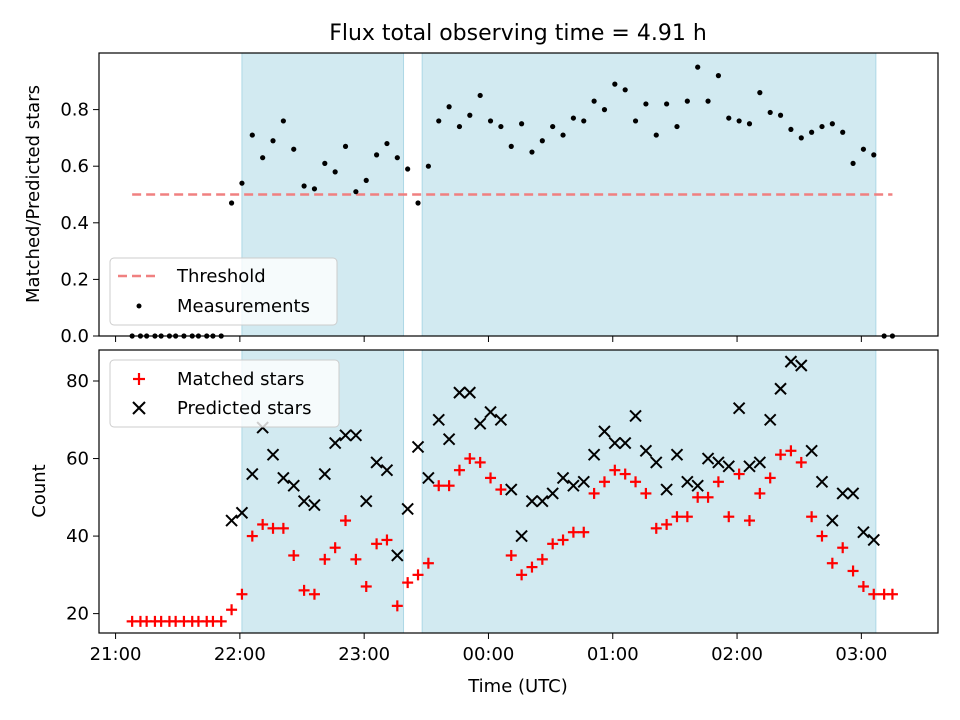 The height and width of the screenshot is (720, 960). What do you see at coordinates (74, 279) in the screenshot?
I see `y-tick-label: 0.2` at bounding box center [74, 279].